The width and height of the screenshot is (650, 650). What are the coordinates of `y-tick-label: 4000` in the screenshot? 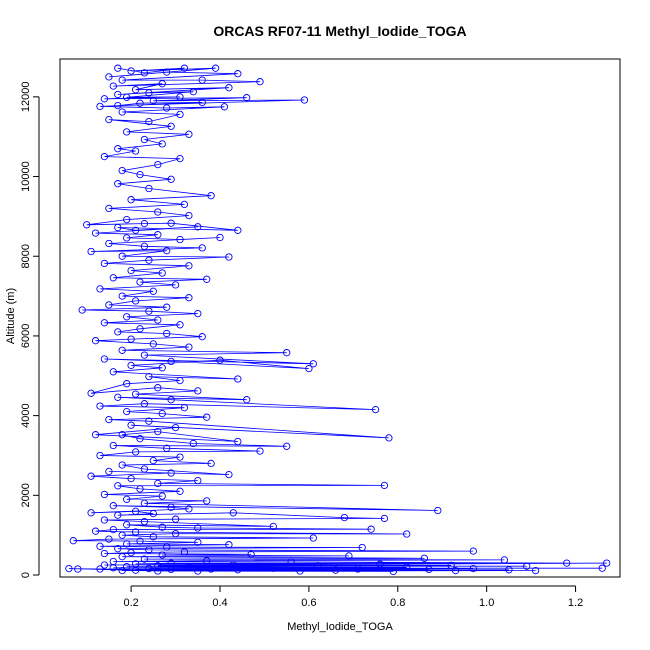 It's located at (26, 415).